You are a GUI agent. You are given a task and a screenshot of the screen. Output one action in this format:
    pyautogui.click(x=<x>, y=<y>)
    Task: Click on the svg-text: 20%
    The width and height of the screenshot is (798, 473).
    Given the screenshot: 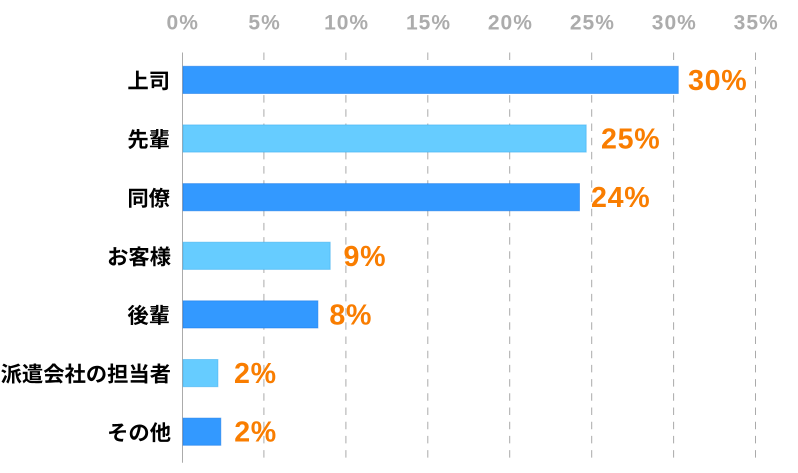 What is the action you would take?
    pyautogui.click(x=510, y=22)
    